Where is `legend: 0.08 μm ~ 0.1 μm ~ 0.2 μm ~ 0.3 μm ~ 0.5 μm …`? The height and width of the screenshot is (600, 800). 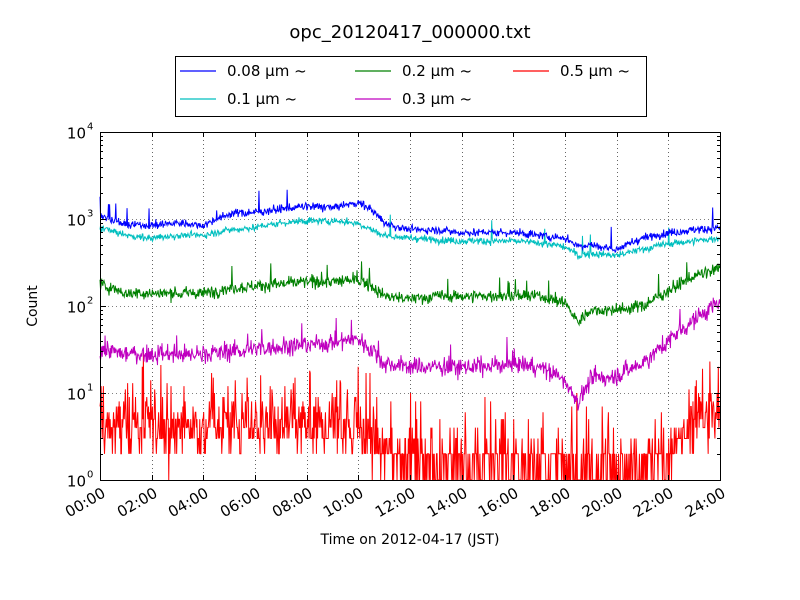
legend: 0.08 μm ~ 0.1 μm ~ 0.2 μm ~ 0.3 μm ~ 0.5 μm … is located at coordinates (411, 86).